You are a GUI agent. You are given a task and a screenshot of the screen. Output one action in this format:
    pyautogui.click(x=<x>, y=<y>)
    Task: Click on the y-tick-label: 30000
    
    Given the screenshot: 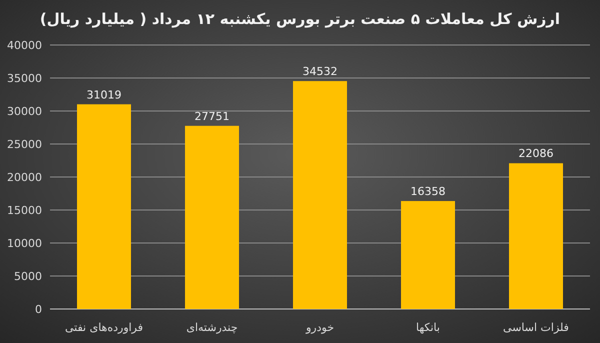 What is the action you would take?
    pyautogui.click(x=24, y=111)
    